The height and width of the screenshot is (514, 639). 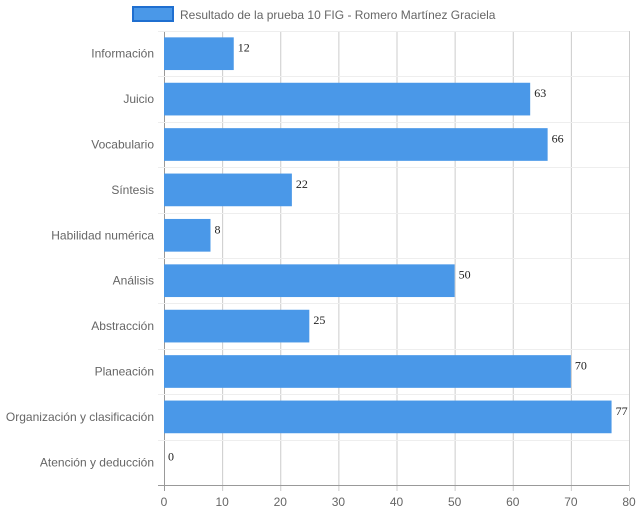 I want to click on x-axis-tick-labels: 0 10 20 30 40 50 60 70 80, so click(x=398, y=502).